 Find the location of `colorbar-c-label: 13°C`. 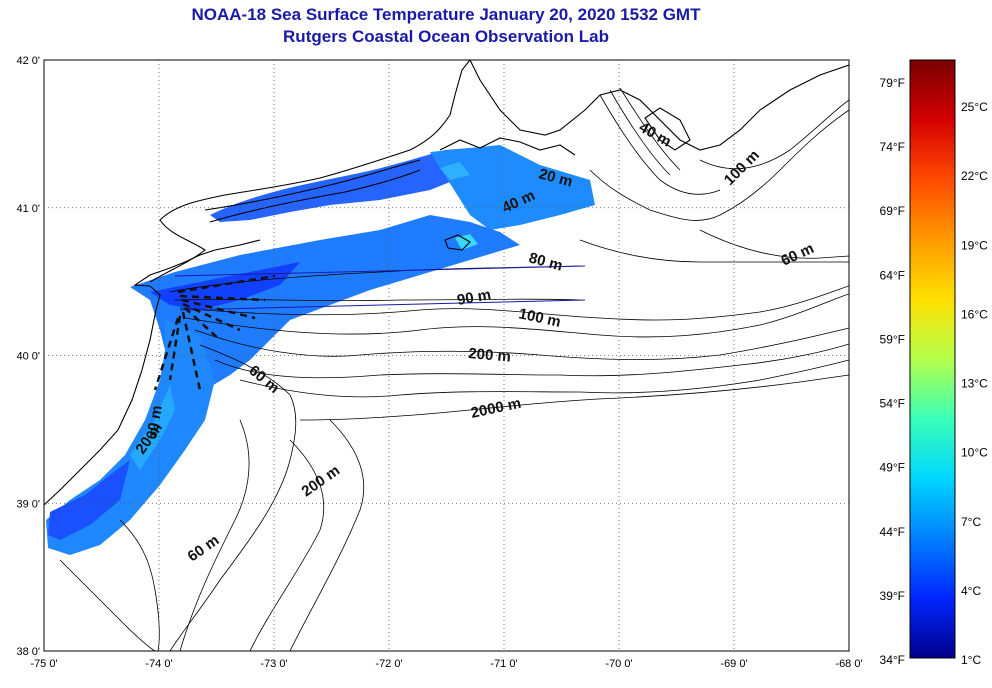

colorbar-c-label: 13°C is located at coordinates (974, 384).